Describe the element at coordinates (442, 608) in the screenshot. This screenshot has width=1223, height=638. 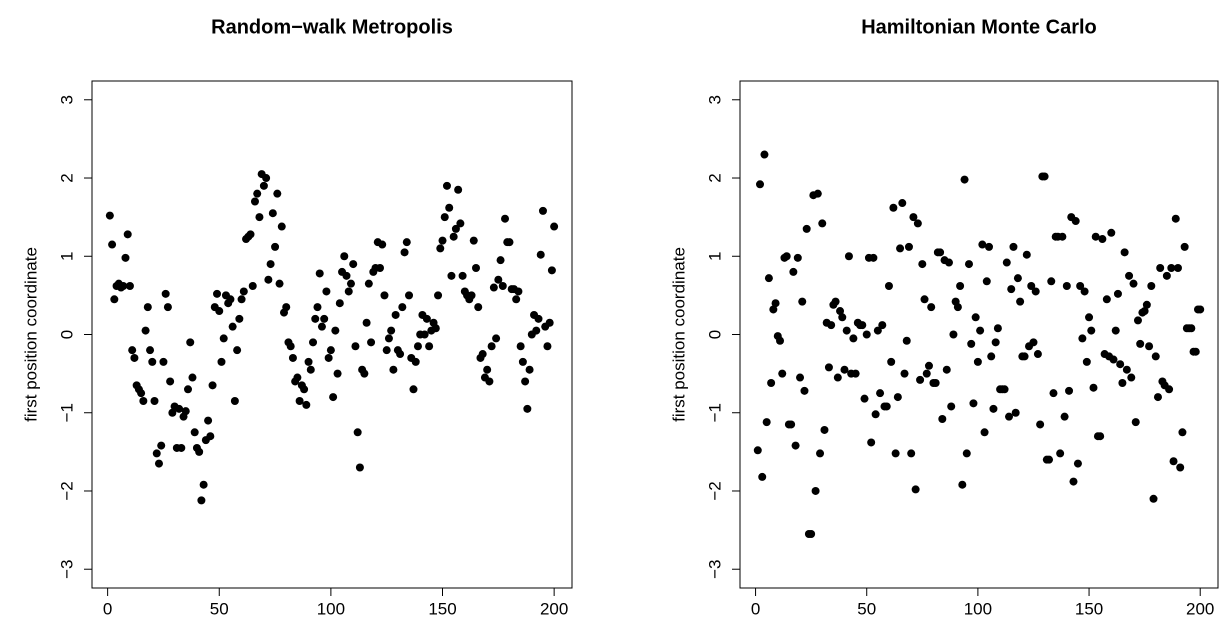
I see `x-tick-label: 150` at that location.